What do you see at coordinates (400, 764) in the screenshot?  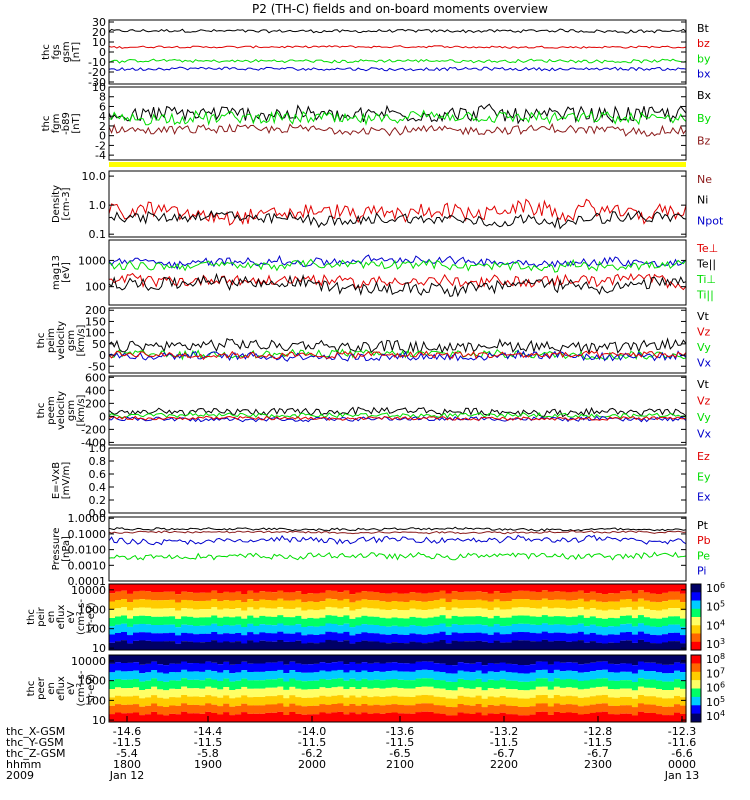 I see `x-row-value: 2100` at bounding box center [400, 764].